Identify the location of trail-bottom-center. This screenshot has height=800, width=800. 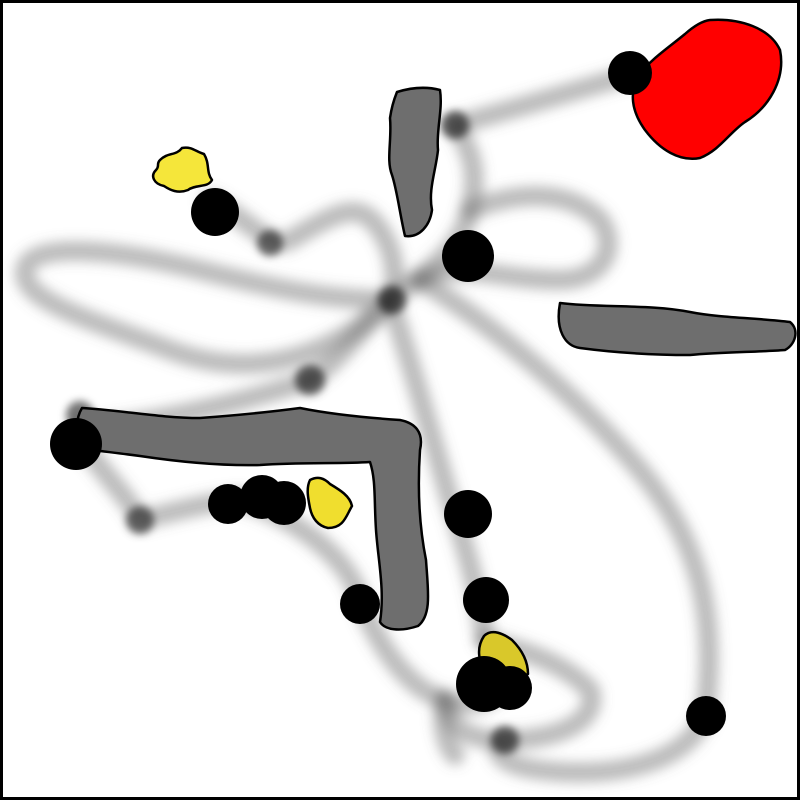
(518, 690).